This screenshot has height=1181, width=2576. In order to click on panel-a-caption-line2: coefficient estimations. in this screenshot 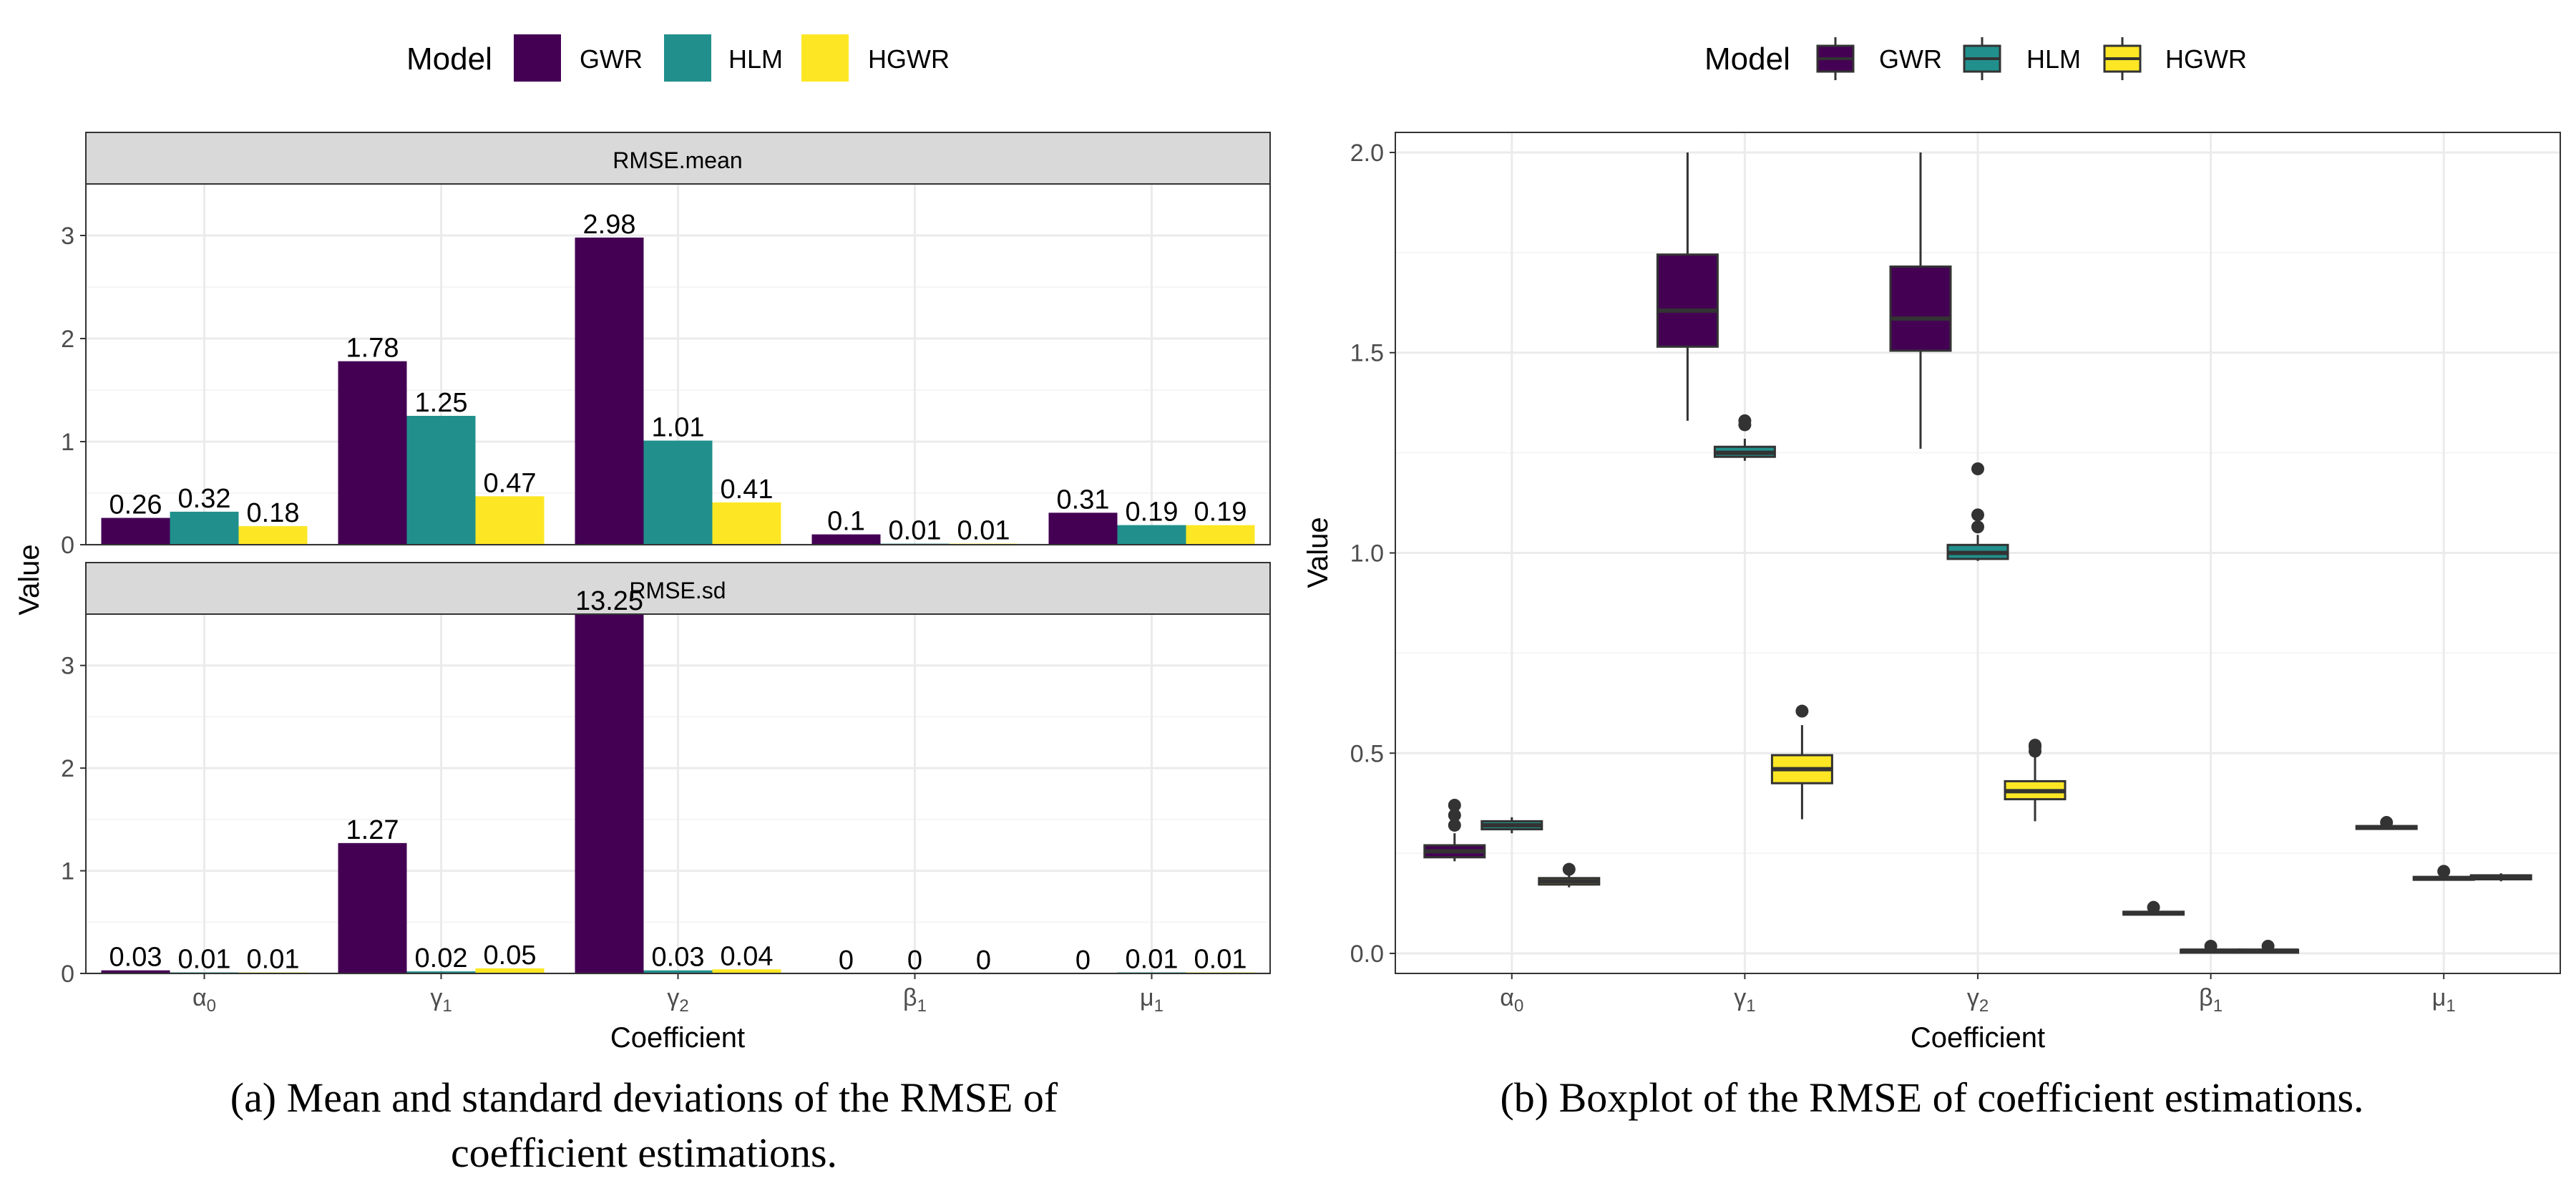, I will do `click(644, 1152)`.